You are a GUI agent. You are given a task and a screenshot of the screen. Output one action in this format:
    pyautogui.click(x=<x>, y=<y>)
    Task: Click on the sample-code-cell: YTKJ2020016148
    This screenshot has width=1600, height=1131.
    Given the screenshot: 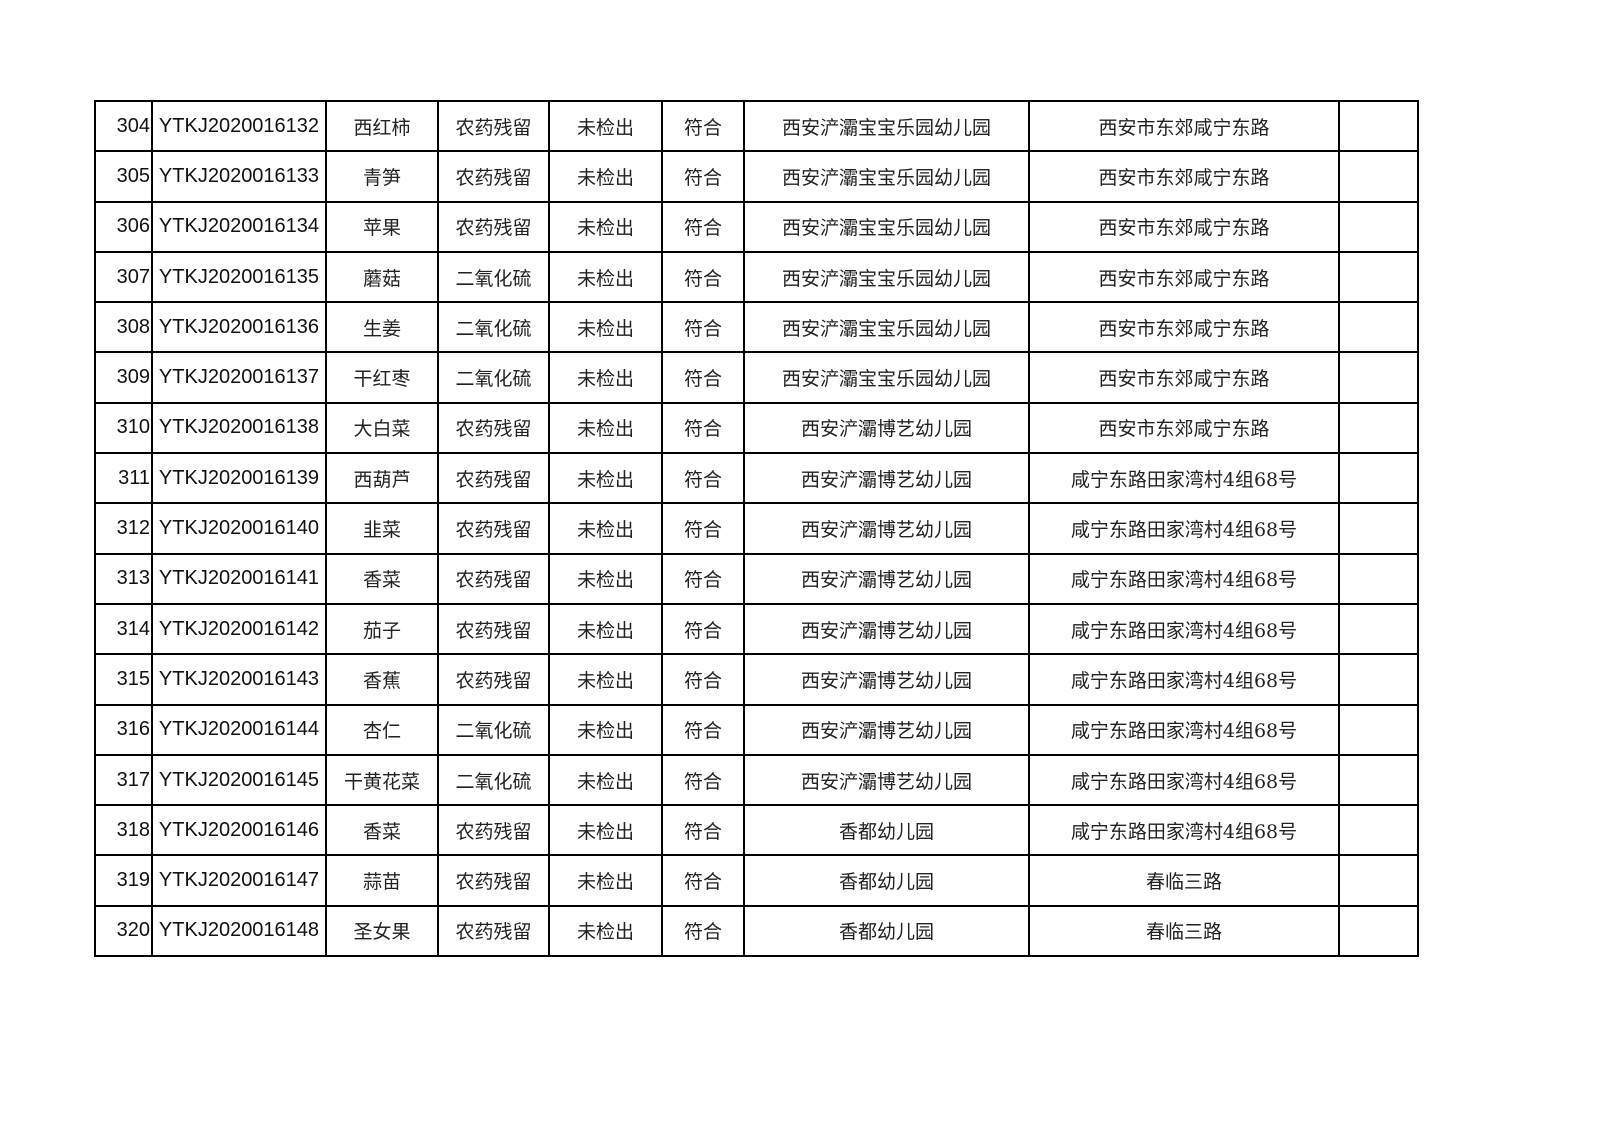 What is the action you would take?
    pyautogui.click(x=239, y=931)
    